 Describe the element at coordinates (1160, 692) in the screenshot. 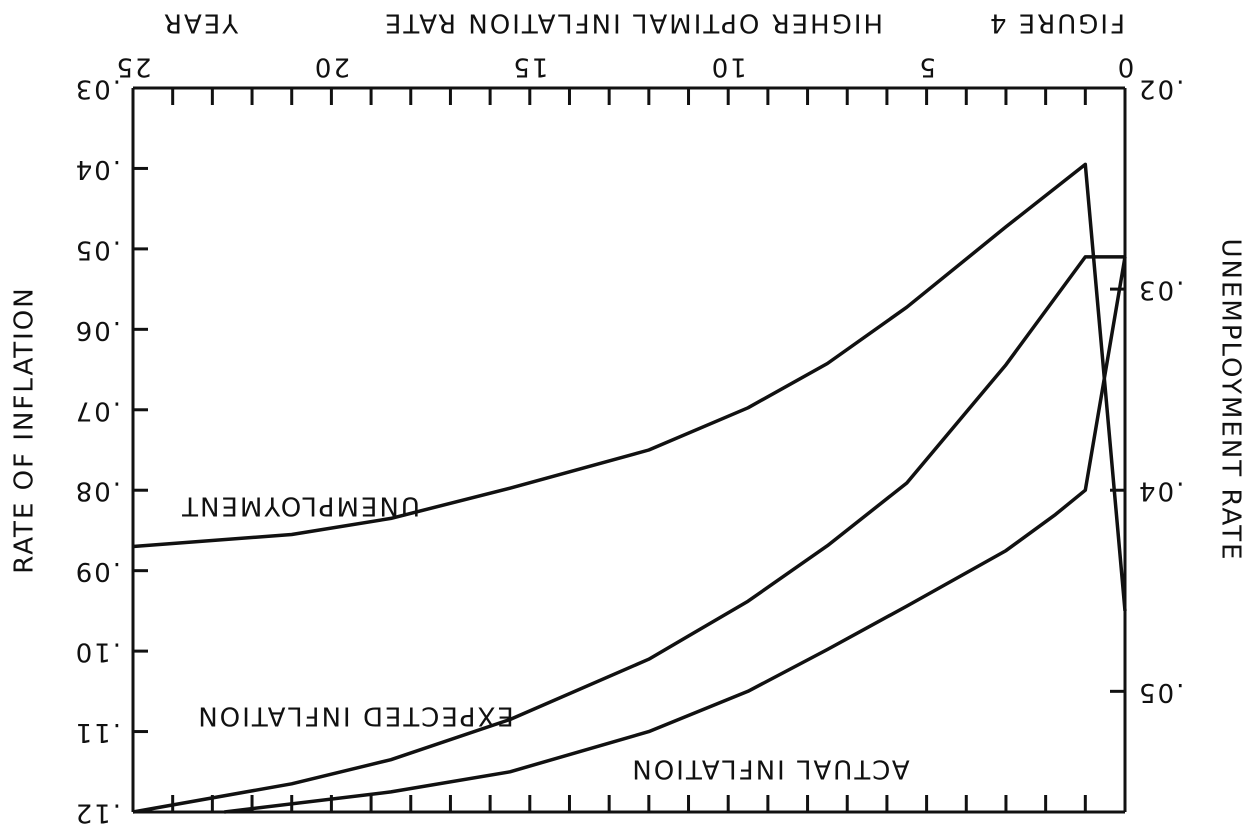

I see `y-tick-label: .05` at that location.